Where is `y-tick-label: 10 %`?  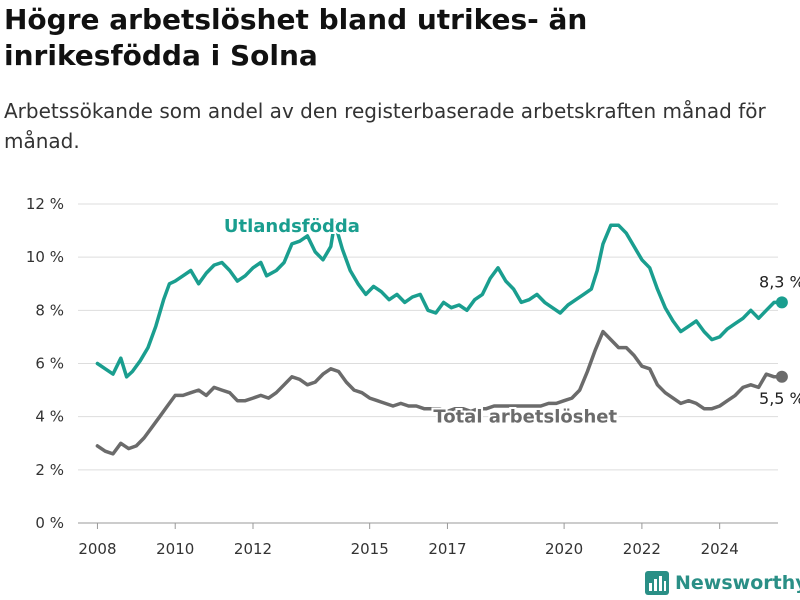
y-tick-label: 10 % is located at coordinates (45, 257).